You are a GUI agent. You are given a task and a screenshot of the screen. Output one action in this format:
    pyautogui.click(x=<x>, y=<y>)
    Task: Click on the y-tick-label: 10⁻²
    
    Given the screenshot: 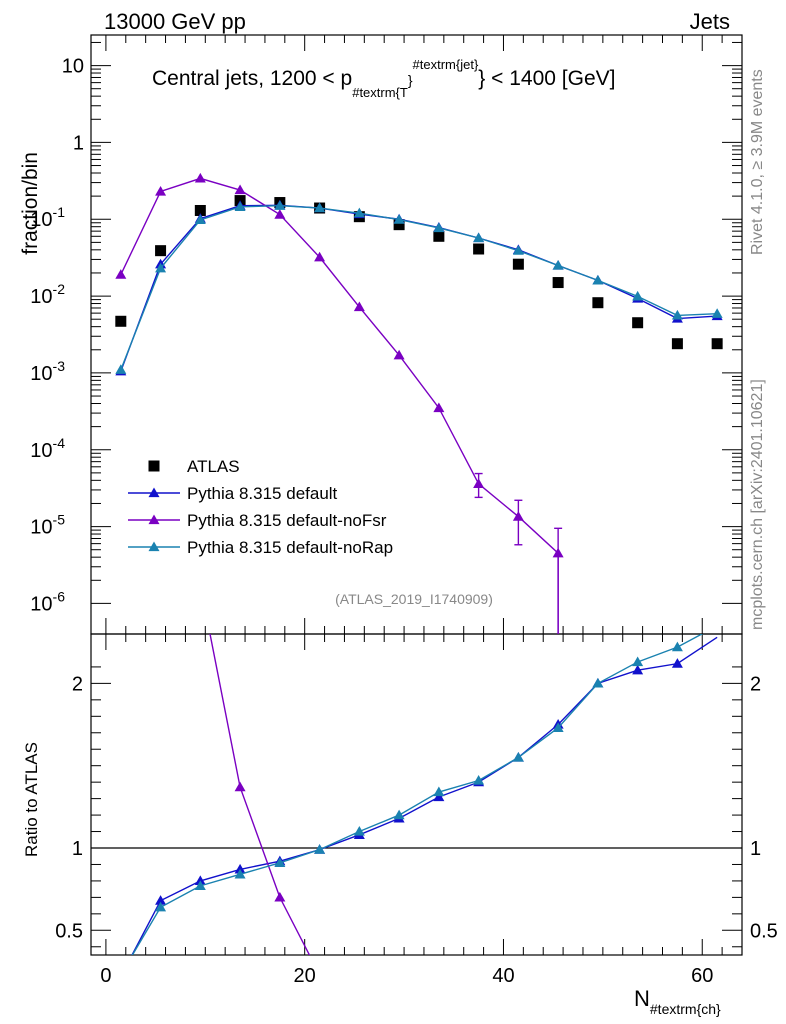 What is the action you would take?
    pyautogui.click(x=47, y=294)
    